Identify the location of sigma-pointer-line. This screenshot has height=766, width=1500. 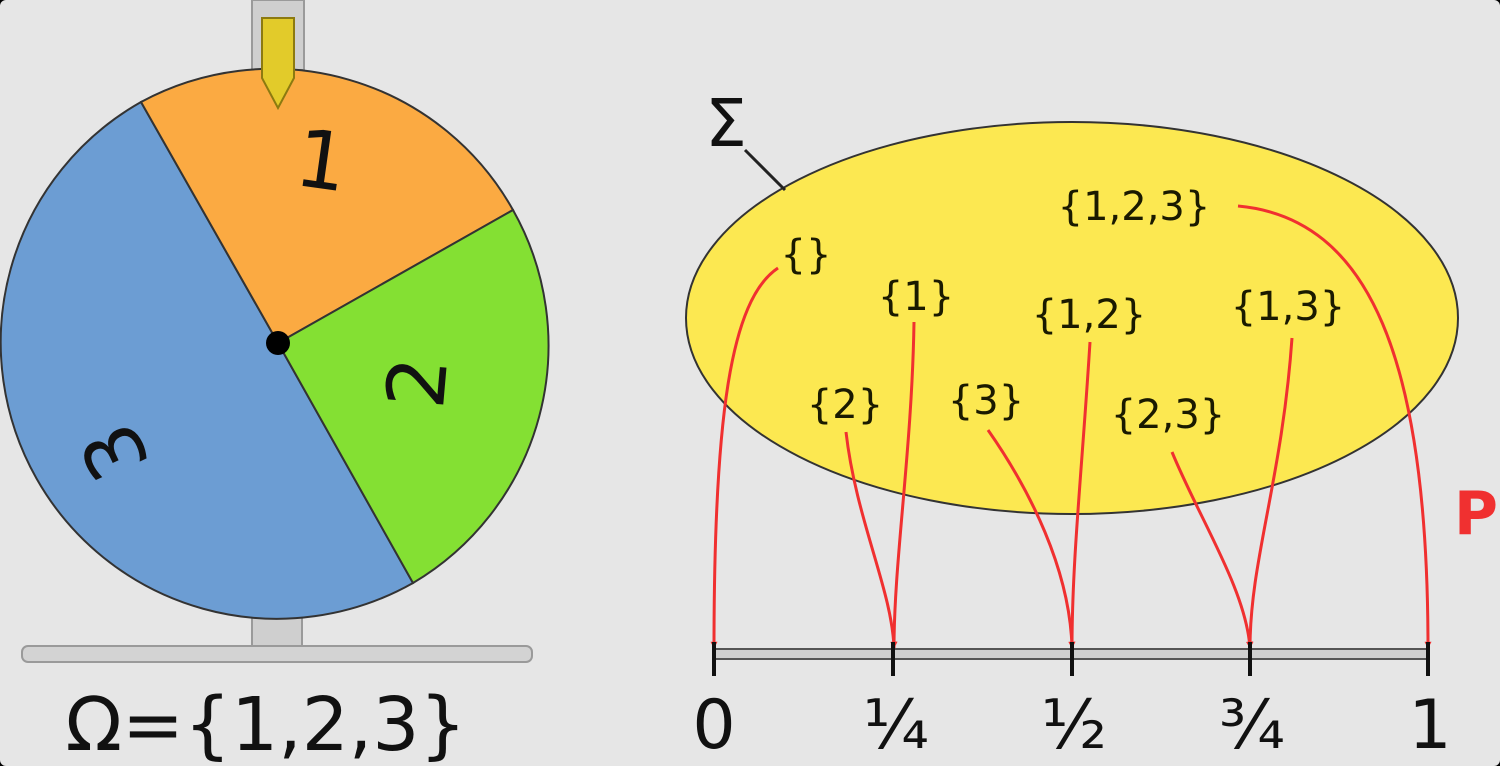
(765, 170).